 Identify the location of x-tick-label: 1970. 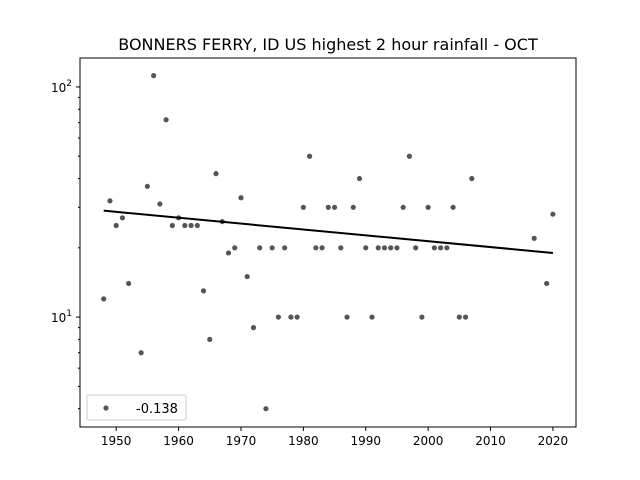
(241, 441).